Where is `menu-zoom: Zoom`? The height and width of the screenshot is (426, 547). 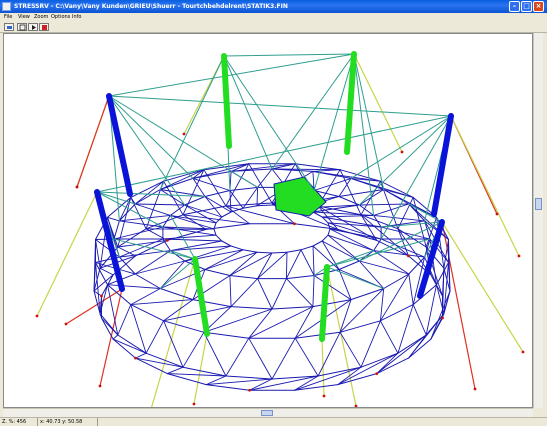 menu-zoom: Zoom is located at coordinates (41, 17).